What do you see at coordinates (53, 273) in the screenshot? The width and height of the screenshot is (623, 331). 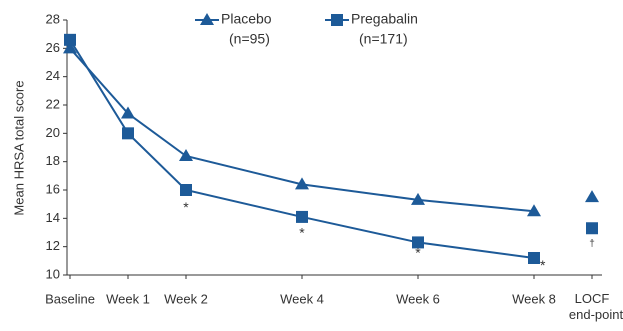 I see `y-tick-label: 10` at bounding box center [53, 273].